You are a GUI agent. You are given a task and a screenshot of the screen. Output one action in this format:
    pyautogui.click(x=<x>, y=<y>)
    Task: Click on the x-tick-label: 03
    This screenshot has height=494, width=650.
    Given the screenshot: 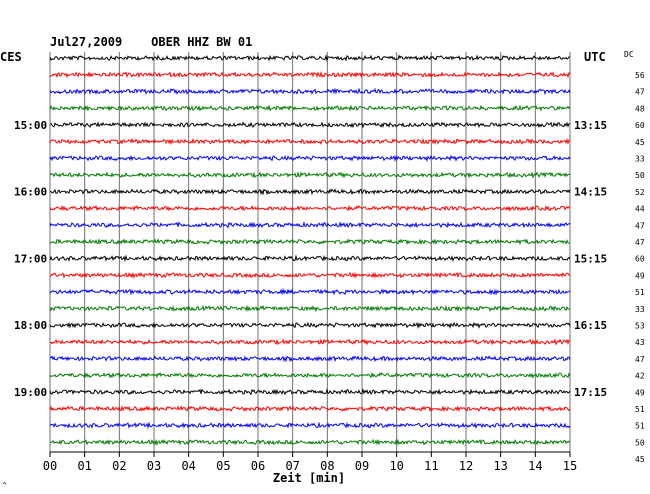 What is the action you would take?
    pyautogui.click(x=154, y=466)
    